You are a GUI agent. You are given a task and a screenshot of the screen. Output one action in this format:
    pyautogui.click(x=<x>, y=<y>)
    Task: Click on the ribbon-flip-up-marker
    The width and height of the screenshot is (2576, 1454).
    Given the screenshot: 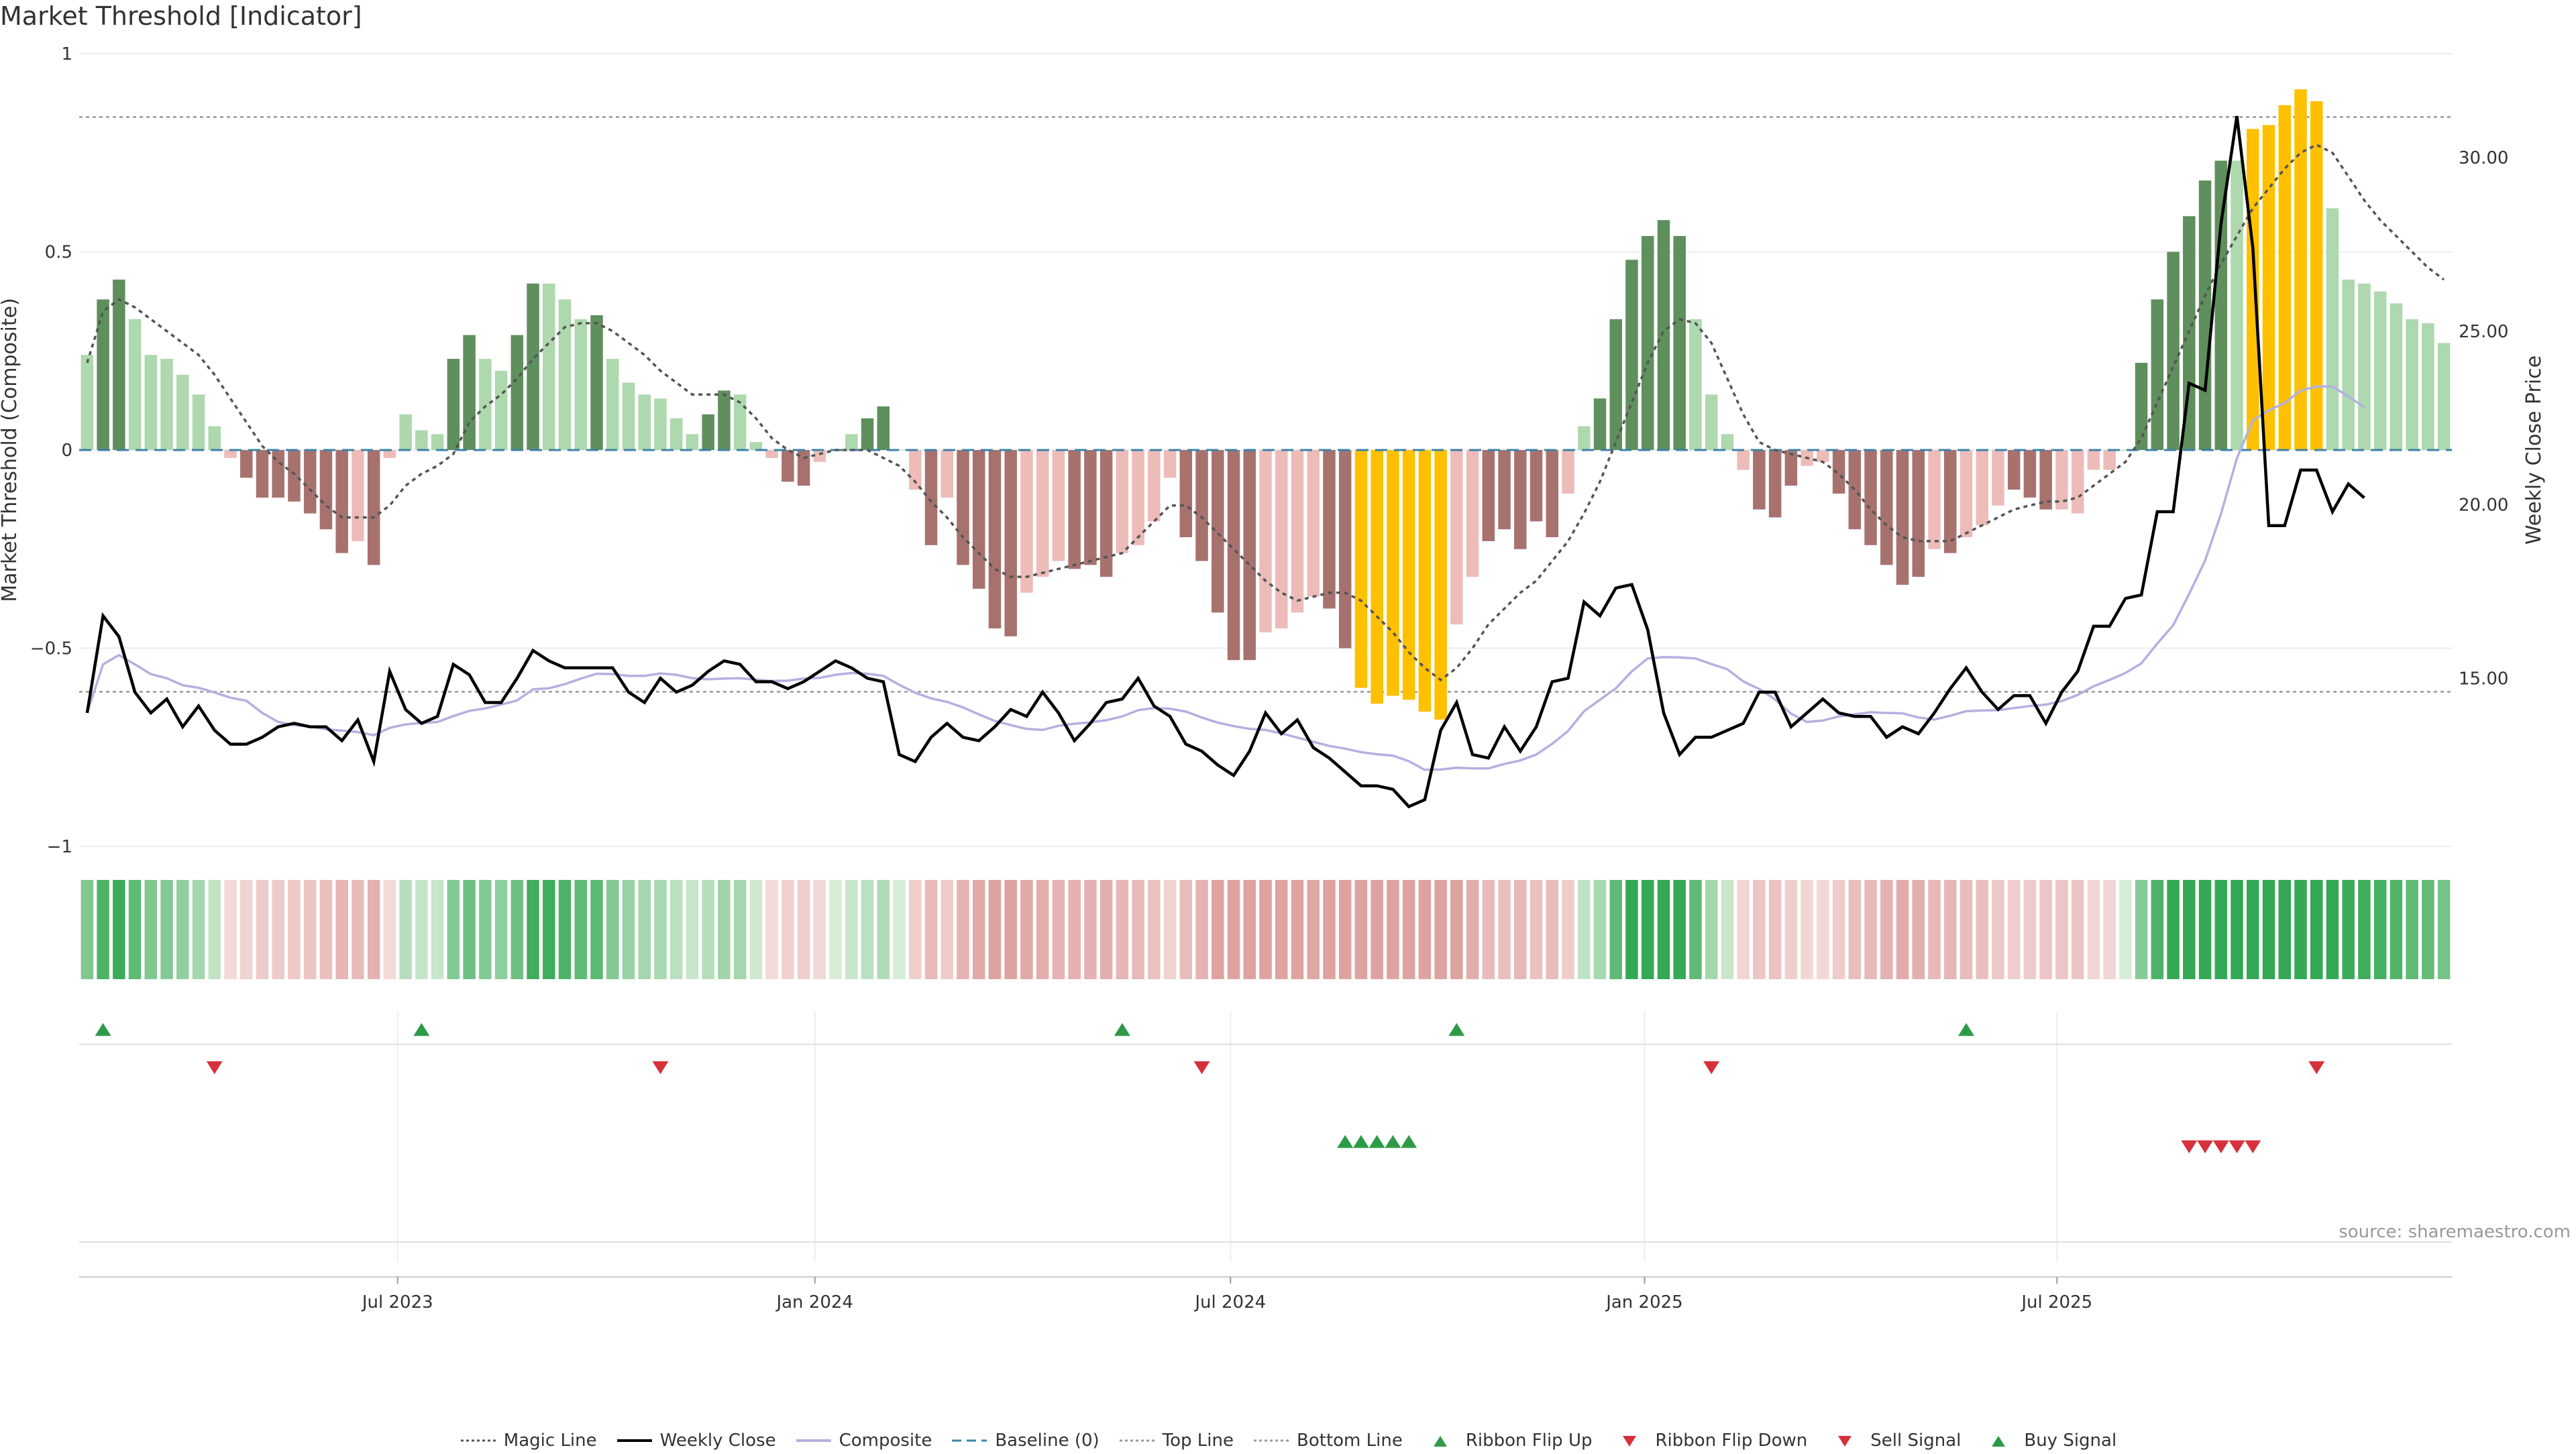 What is the action you would take?
    pyautogui.click(x=1122, y=1029)
    